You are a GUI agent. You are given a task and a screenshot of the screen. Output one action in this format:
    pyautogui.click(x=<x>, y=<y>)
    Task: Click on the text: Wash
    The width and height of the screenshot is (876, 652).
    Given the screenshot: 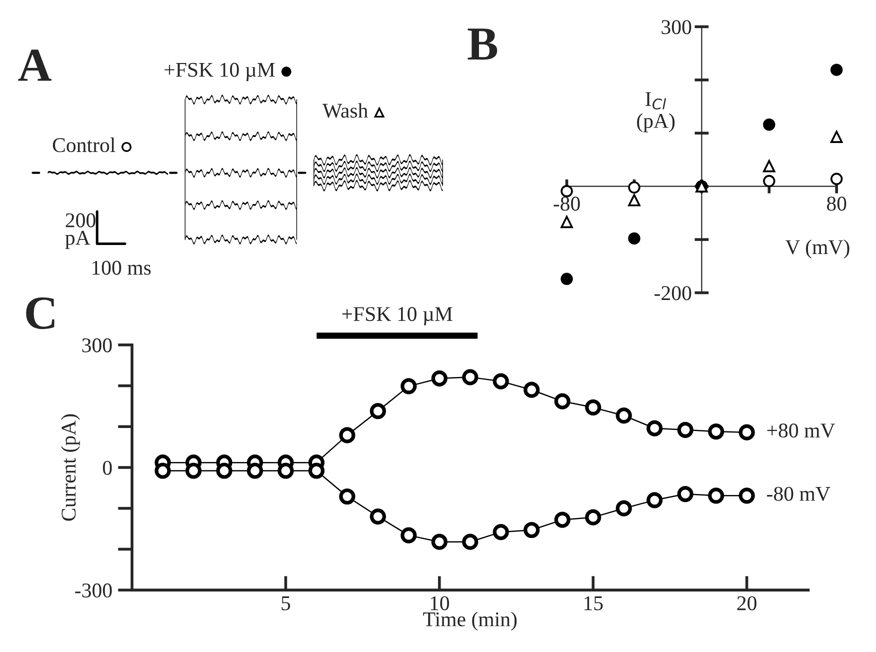 What is the action you would take?
    pyautogui.click(x=345, y=110)
    